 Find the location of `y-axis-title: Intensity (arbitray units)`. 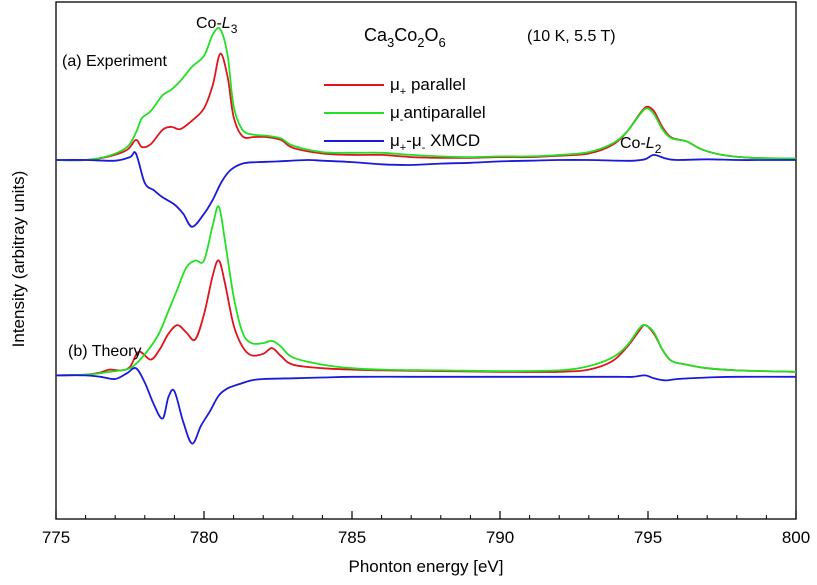

y-axis-title: Intensity (arbitray units) is located at coordinates (18, 259).